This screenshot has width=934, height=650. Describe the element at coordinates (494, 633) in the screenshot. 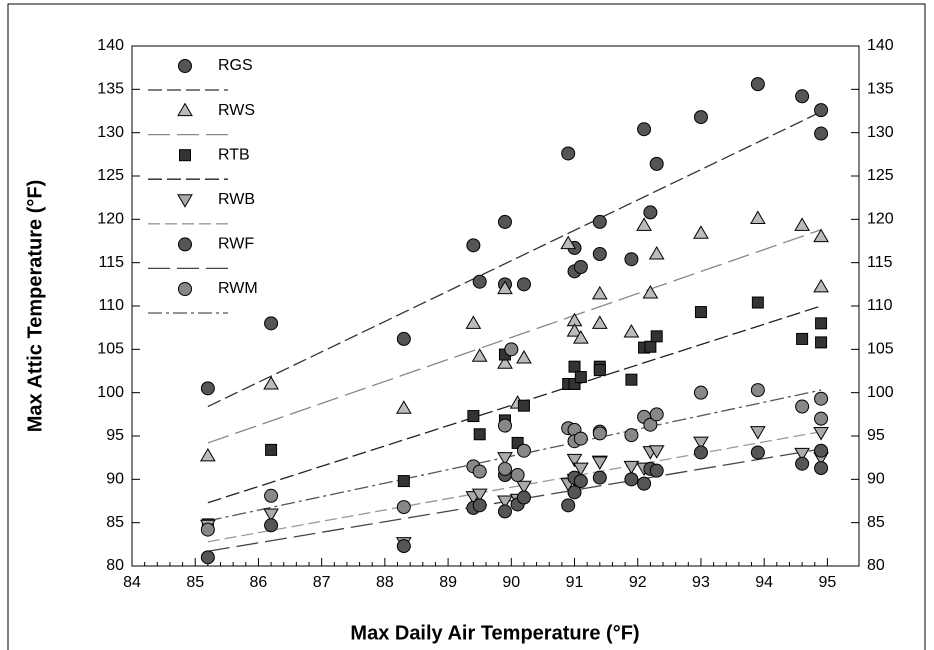

I see `x-axis-label: Max Daily Air Temperature (°F)` at that location.